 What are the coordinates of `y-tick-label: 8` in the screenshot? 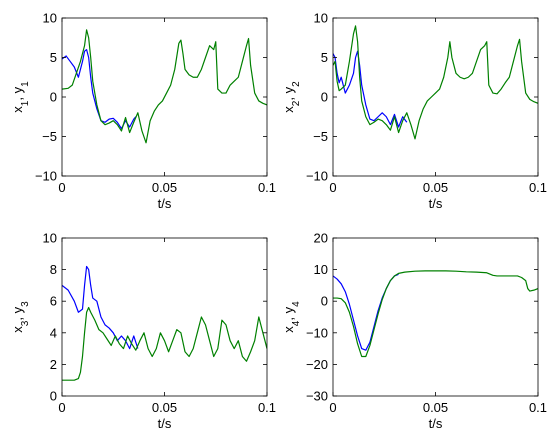 It's located at (53, 269).